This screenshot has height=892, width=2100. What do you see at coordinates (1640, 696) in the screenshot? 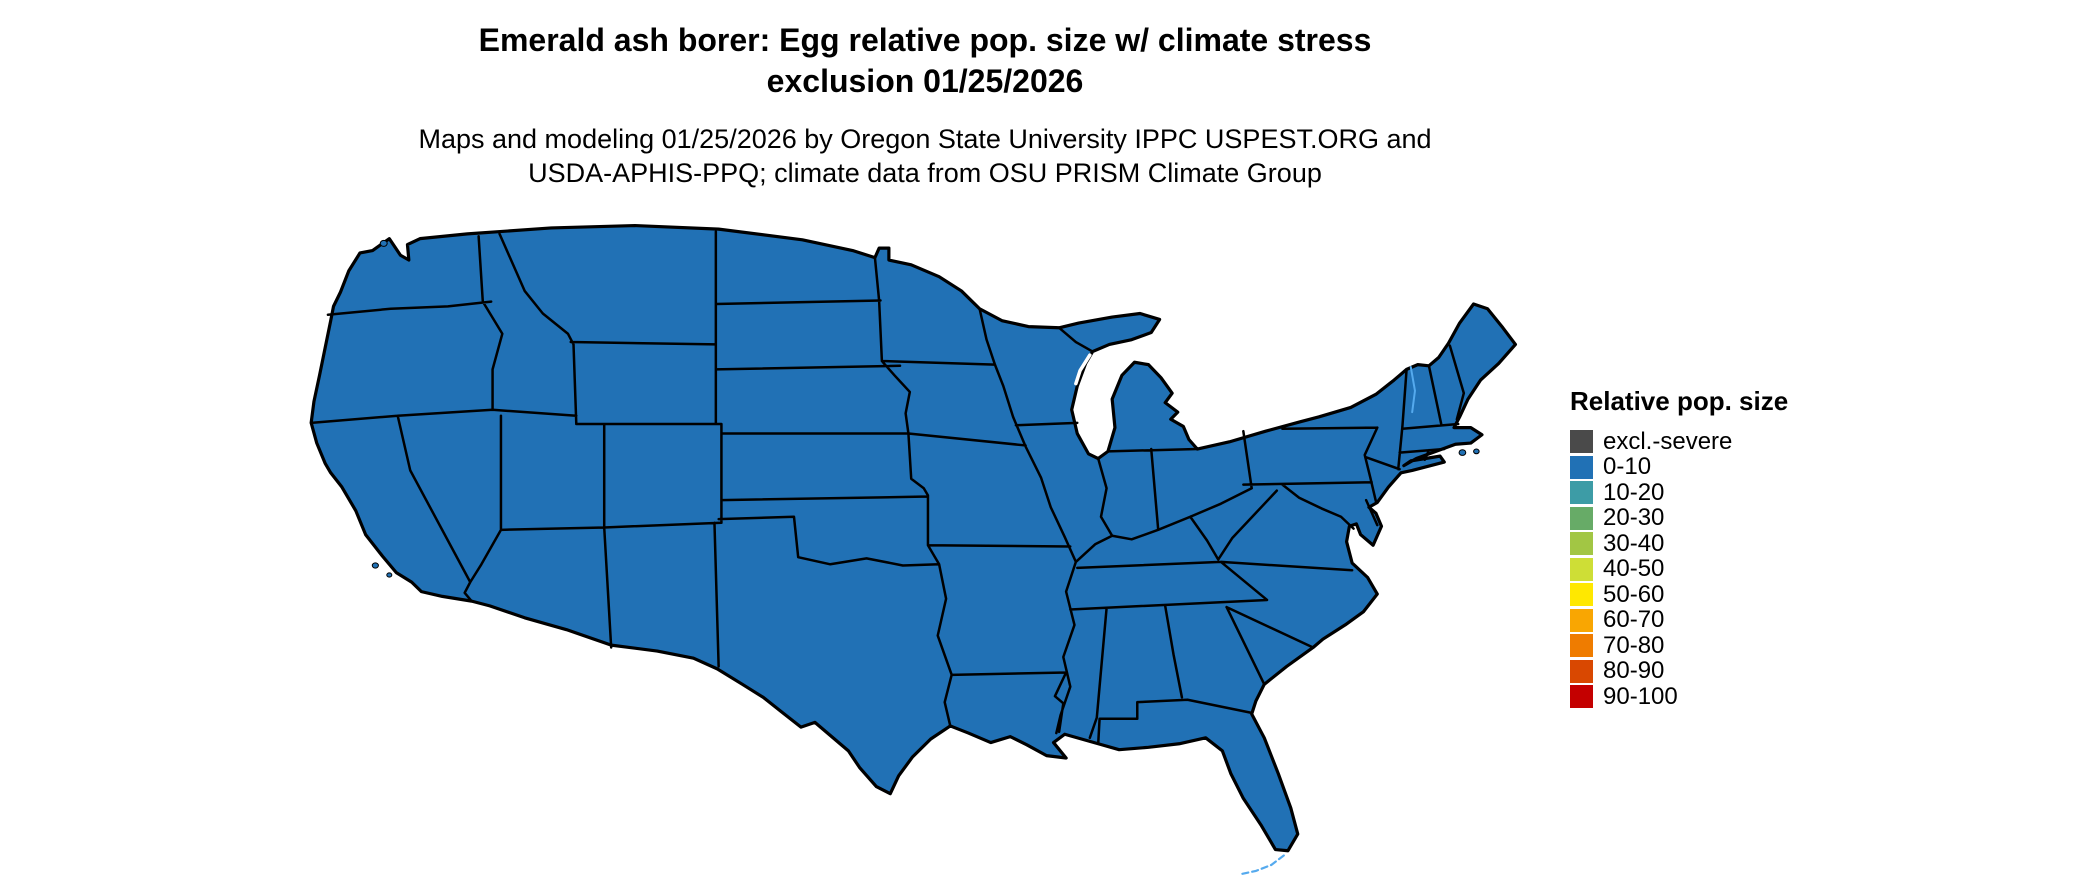
I see `legend-item-label: 90-100` at bounding box center [1640, 696].